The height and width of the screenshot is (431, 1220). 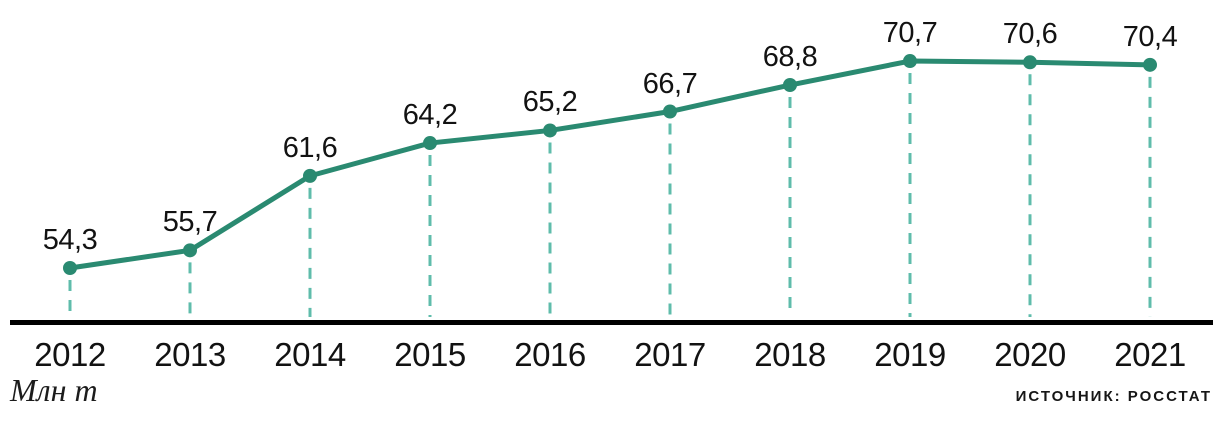 I want to click on data-point-2018, so click(x=790, y=85).